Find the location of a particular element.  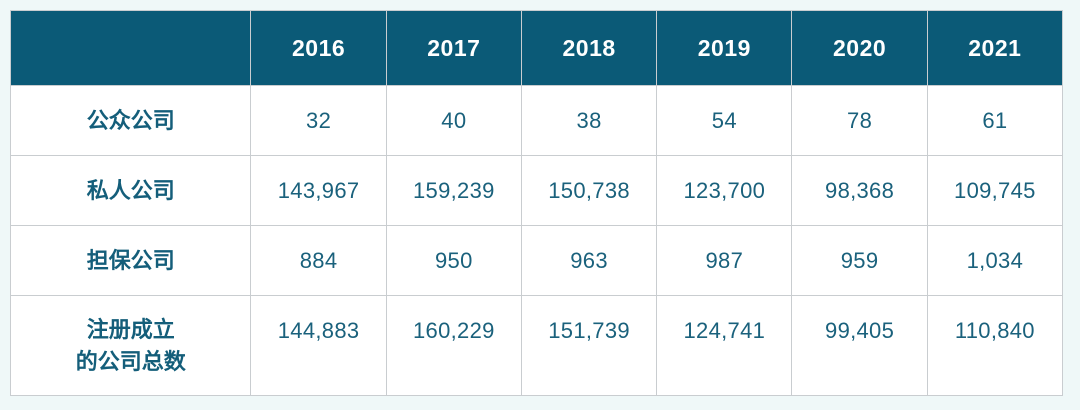

table-cell: 32 is located at coordinates (318, 120).